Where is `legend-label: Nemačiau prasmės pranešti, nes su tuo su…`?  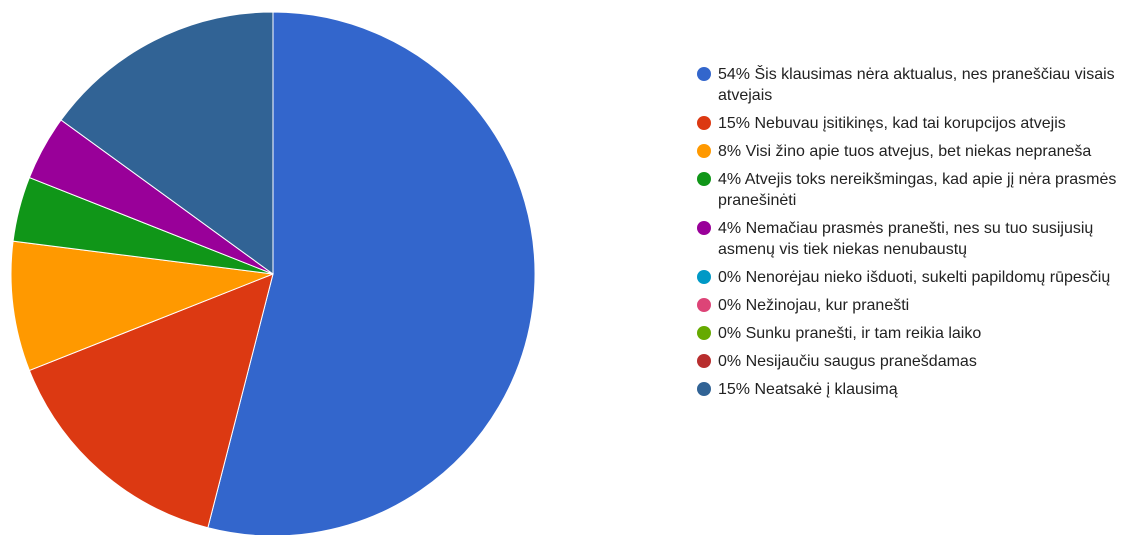 legend-label: Nemačiau prasmės pranešti, nes su tuo su… is located at coordinates (906, 239).